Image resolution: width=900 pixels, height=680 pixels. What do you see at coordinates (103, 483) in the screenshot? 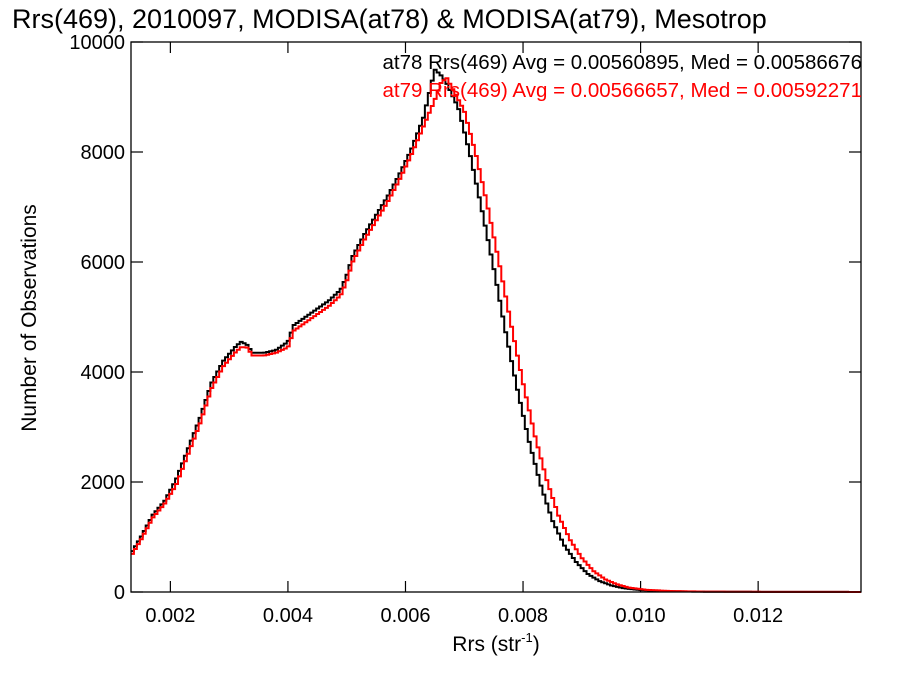
I see `y-tick-label: 2000` at bounding box center [103, 483].